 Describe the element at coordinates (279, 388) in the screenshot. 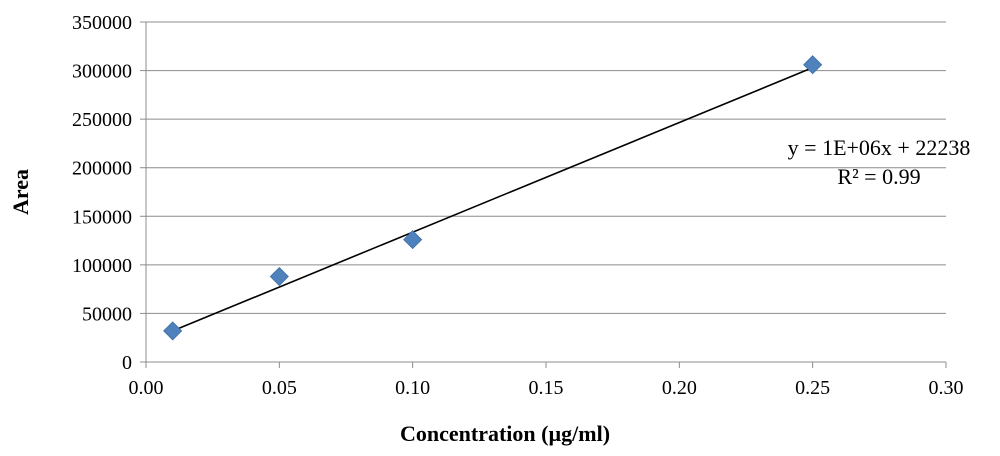

I see `x-tick-label: 0.05` at that location.